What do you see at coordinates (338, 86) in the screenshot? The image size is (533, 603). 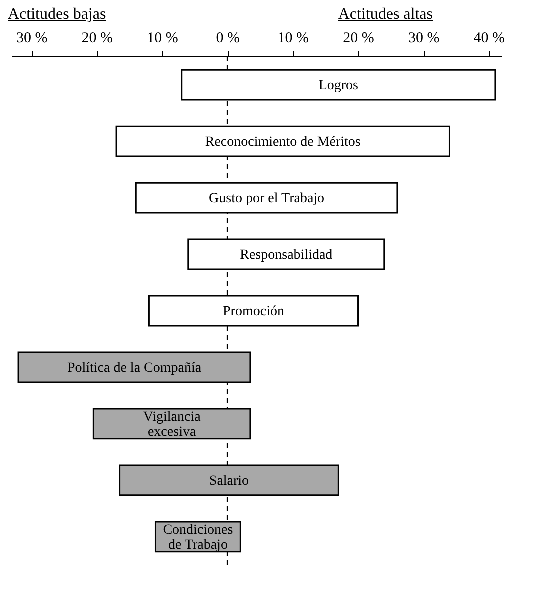 I see `y-tick-label: Logros` at bounding box center [338, 86].